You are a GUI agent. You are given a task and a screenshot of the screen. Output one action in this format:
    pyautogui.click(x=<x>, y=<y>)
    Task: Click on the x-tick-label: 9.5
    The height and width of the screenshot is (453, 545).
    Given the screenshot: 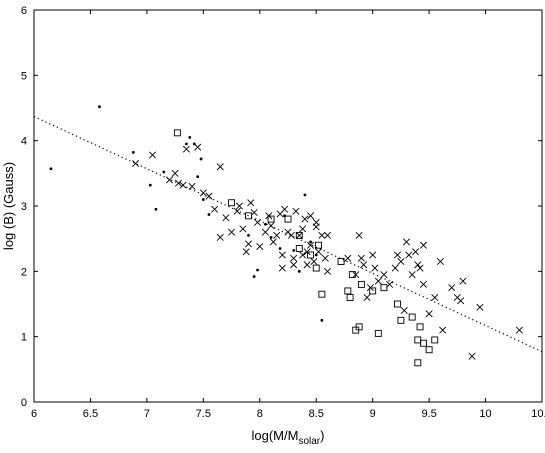 What is the action you would take?
    pyautogui.click(x=428, y=414)
    